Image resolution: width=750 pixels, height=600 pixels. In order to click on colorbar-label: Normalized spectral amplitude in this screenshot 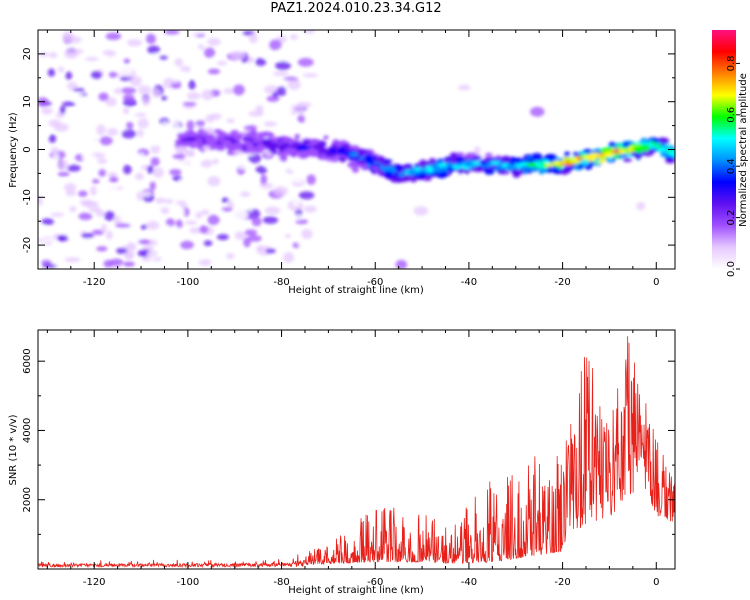, I will do `click(743, 150)`.